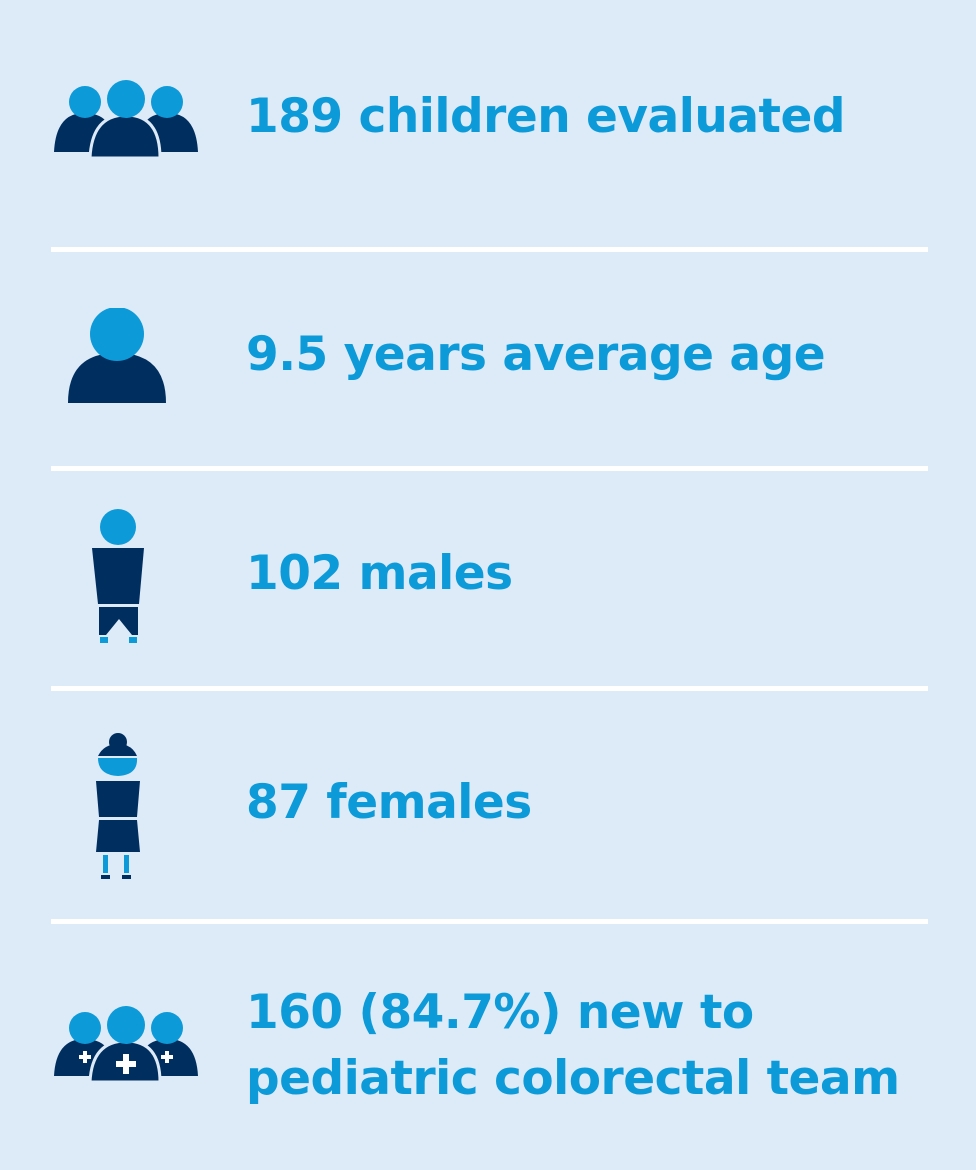 Image resolution: width=976 pixels, height=1170 pixels. What do you see at coordinates (389, 802) in the screenshot?
I see `stat-females: 87 females` at bounding box center [389, 802].